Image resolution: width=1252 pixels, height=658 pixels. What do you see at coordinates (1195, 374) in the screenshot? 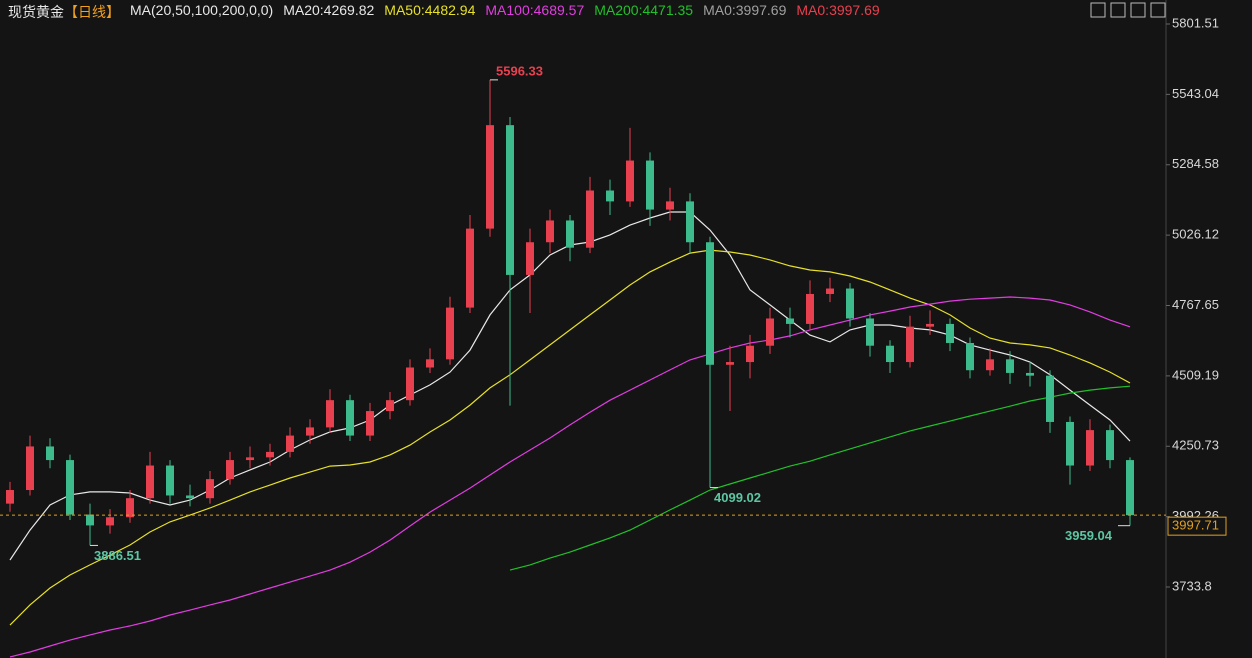
I see `y-tick-label: 4509.19` at bounding box center [1195, 374].